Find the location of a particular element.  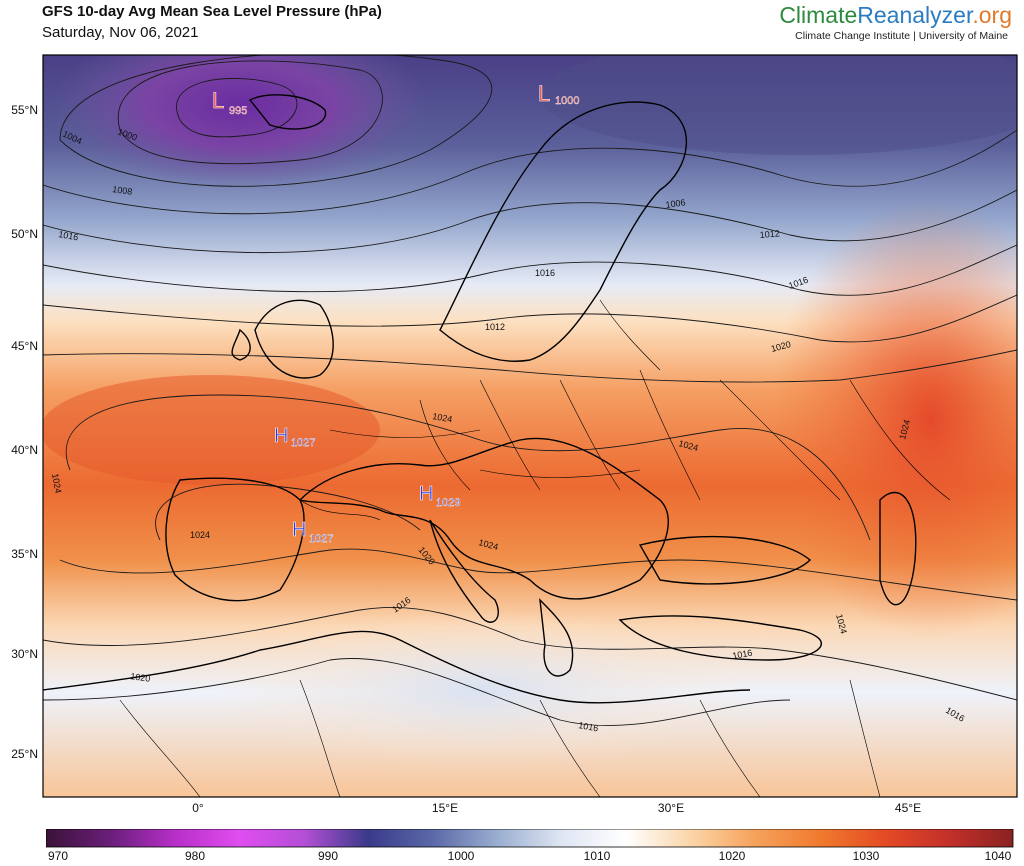

ireland-outline is located at coordinates (241, 344).